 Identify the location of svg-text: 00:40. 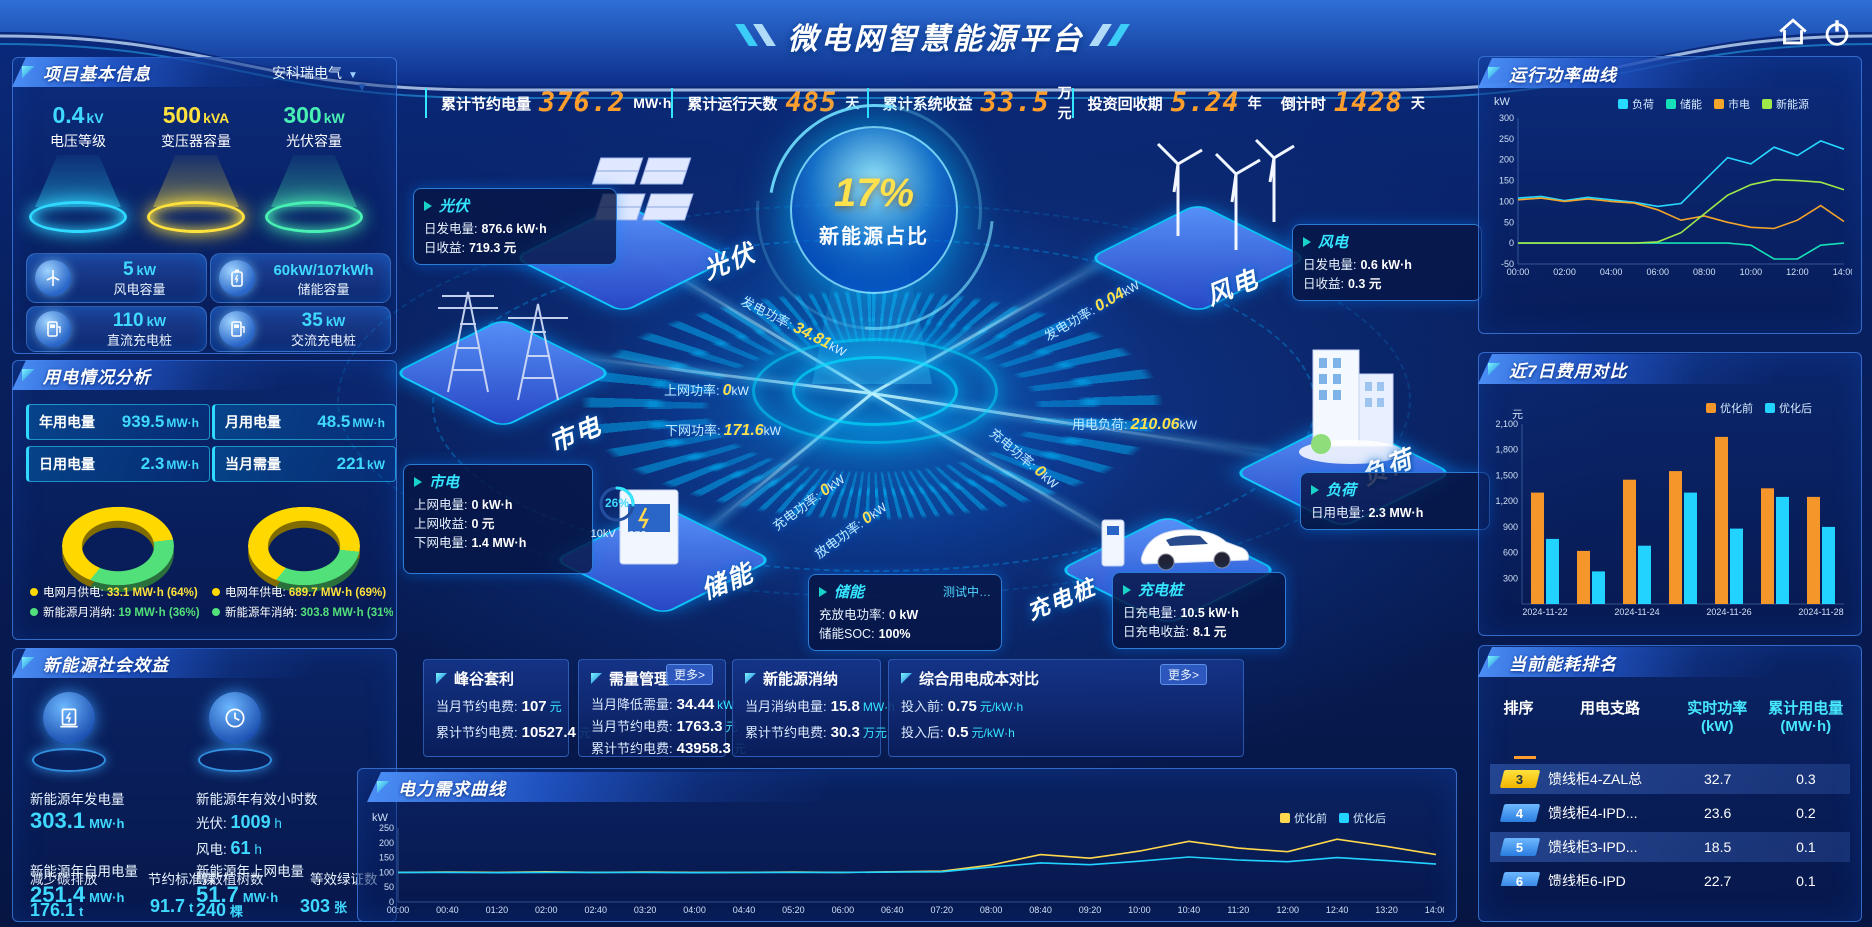
(447, 910).